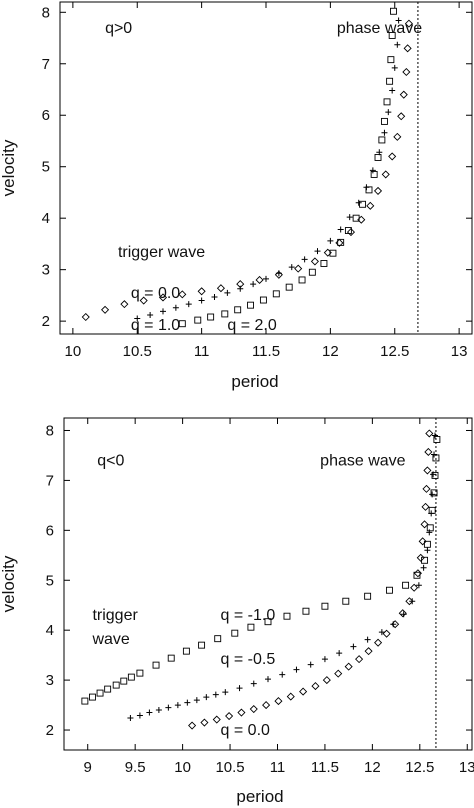 This screenshot has width=474, height=808. What do you see at coordinates (73, 351) in the screenshot?
I see `x-tick-label: 10` at bounding box center [73, 351].